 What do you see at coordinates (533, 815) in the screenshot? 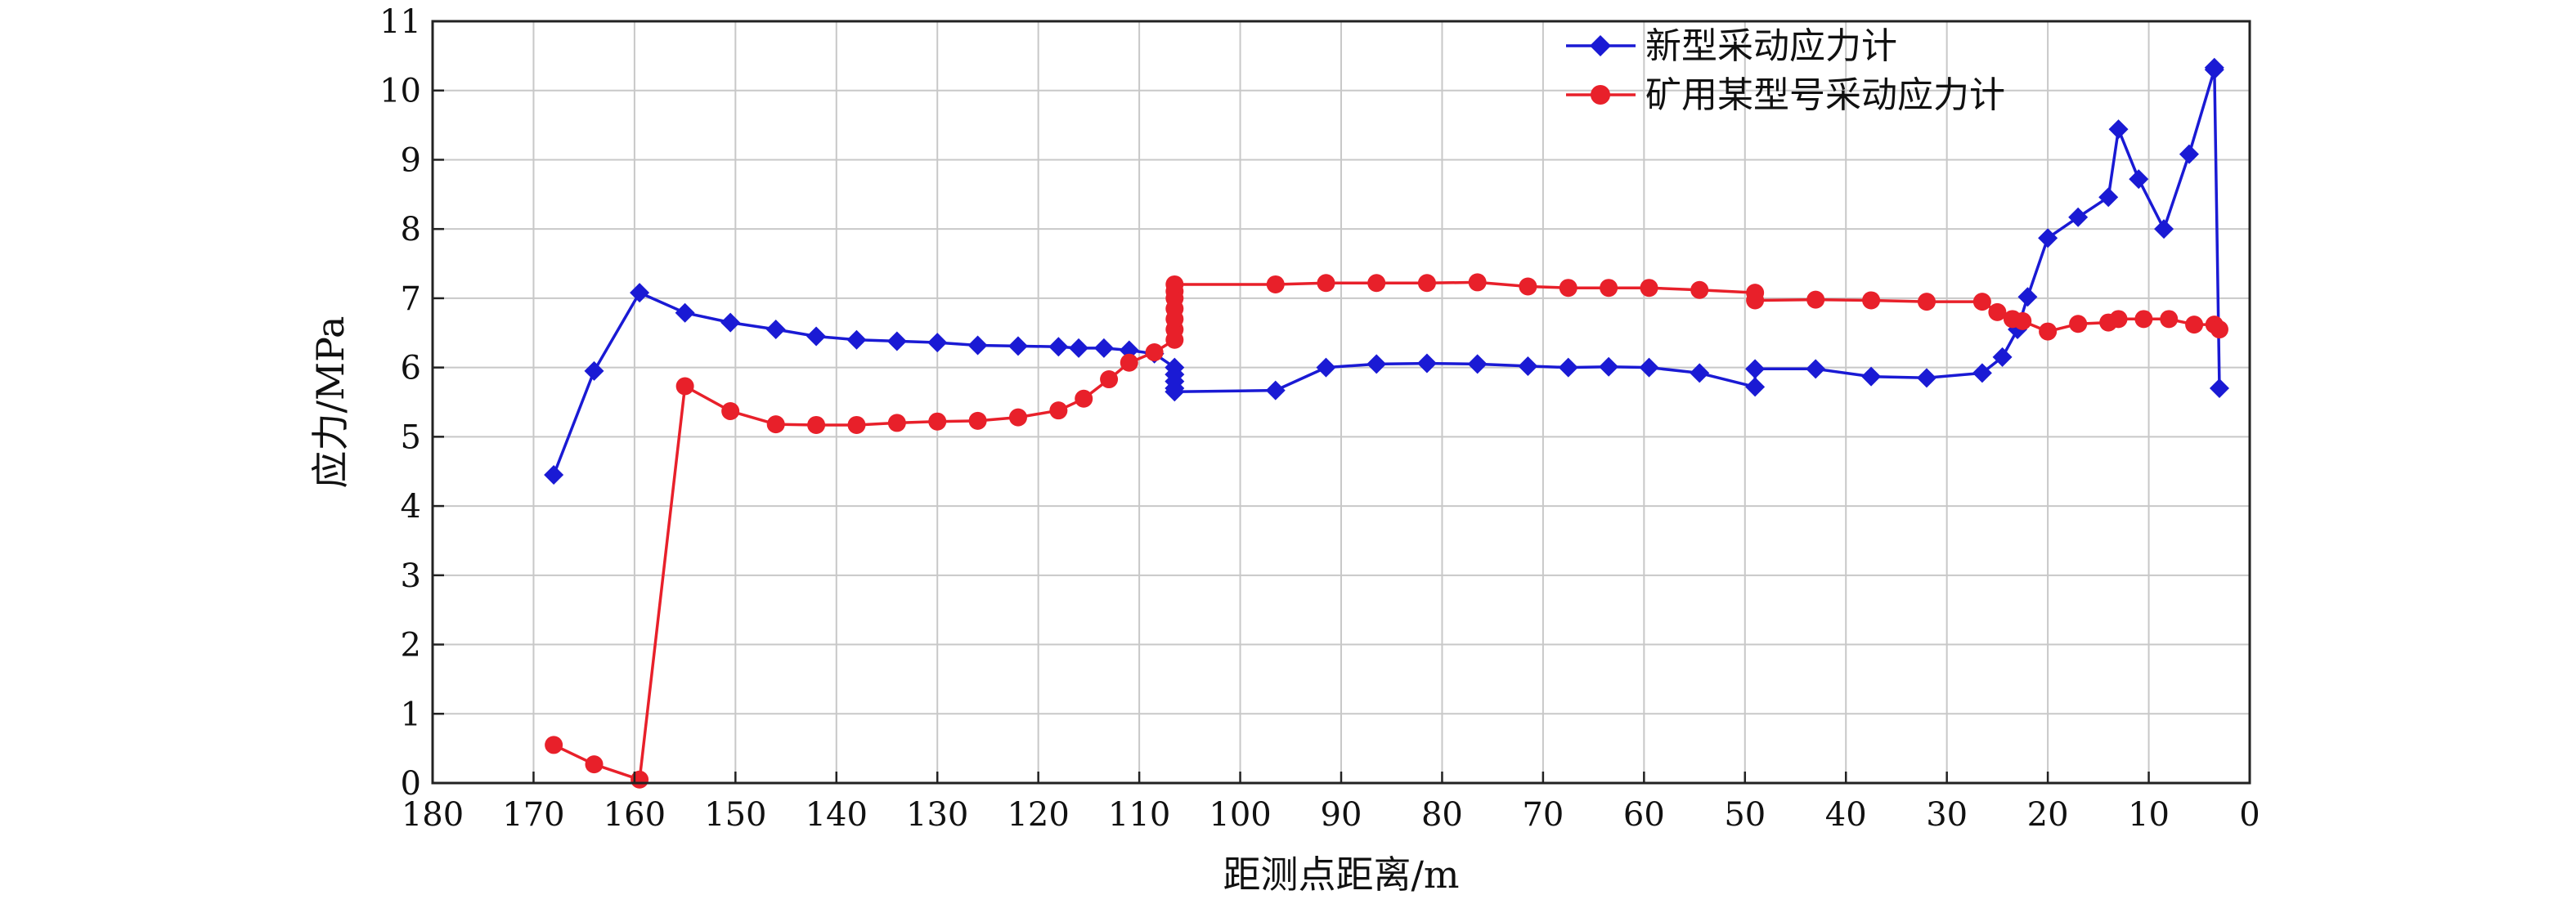
I see `x-tick-label: 170` at bounding box center [533, 815].